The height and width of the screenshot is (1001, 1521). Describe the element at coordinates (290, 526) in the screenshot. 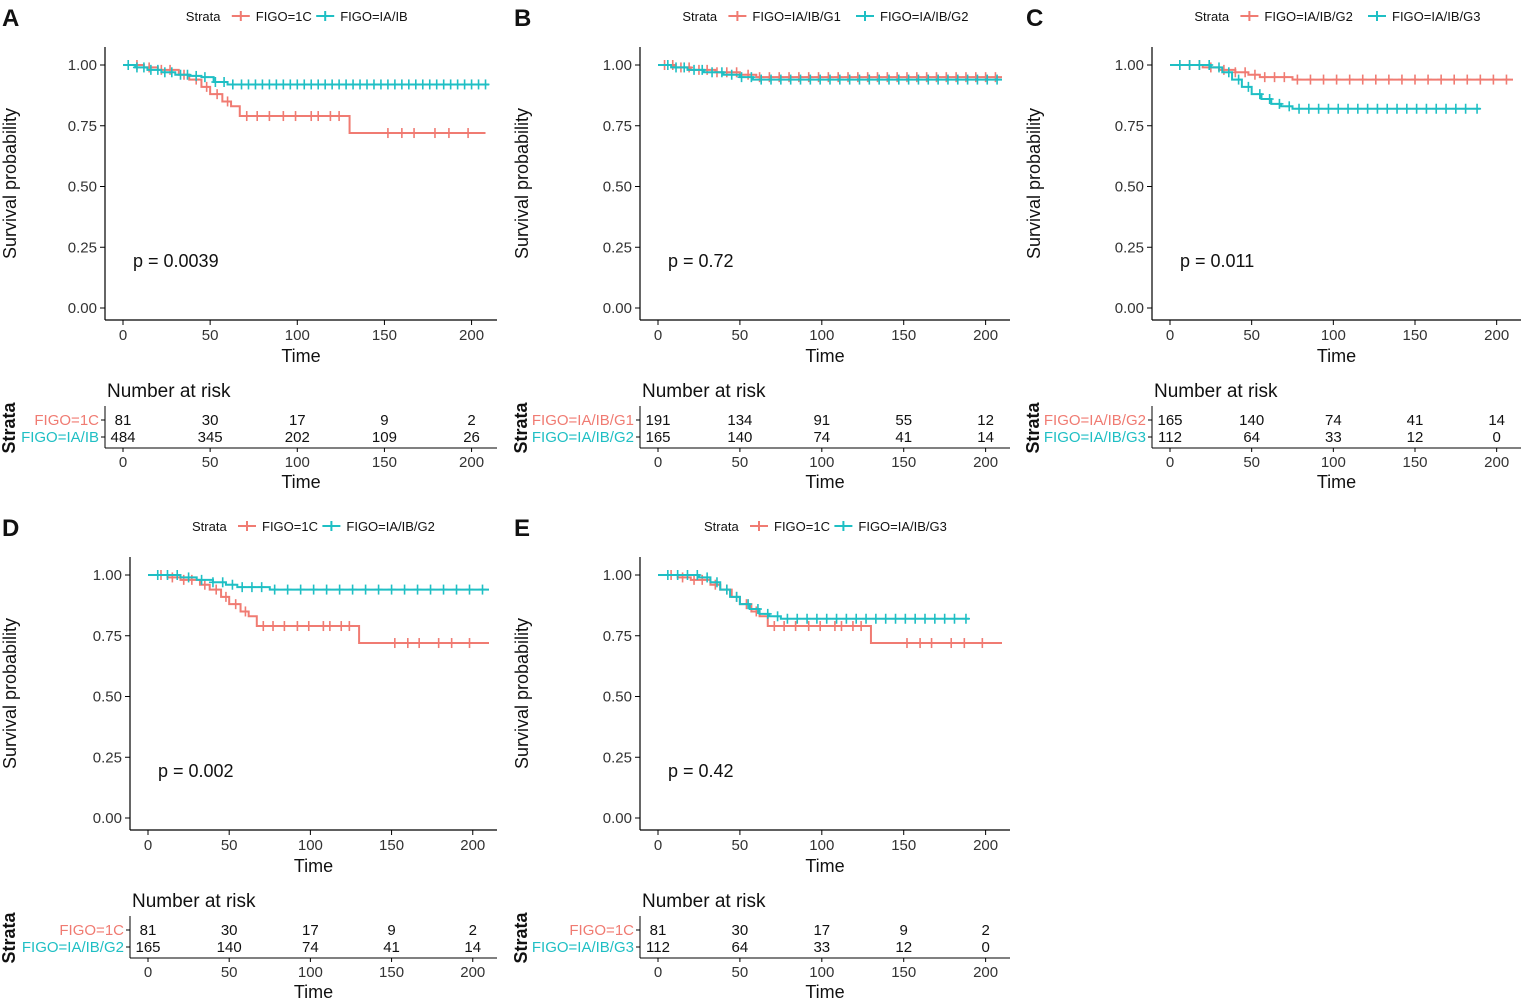

I see `legend-label: FIGO=1C` at that location.